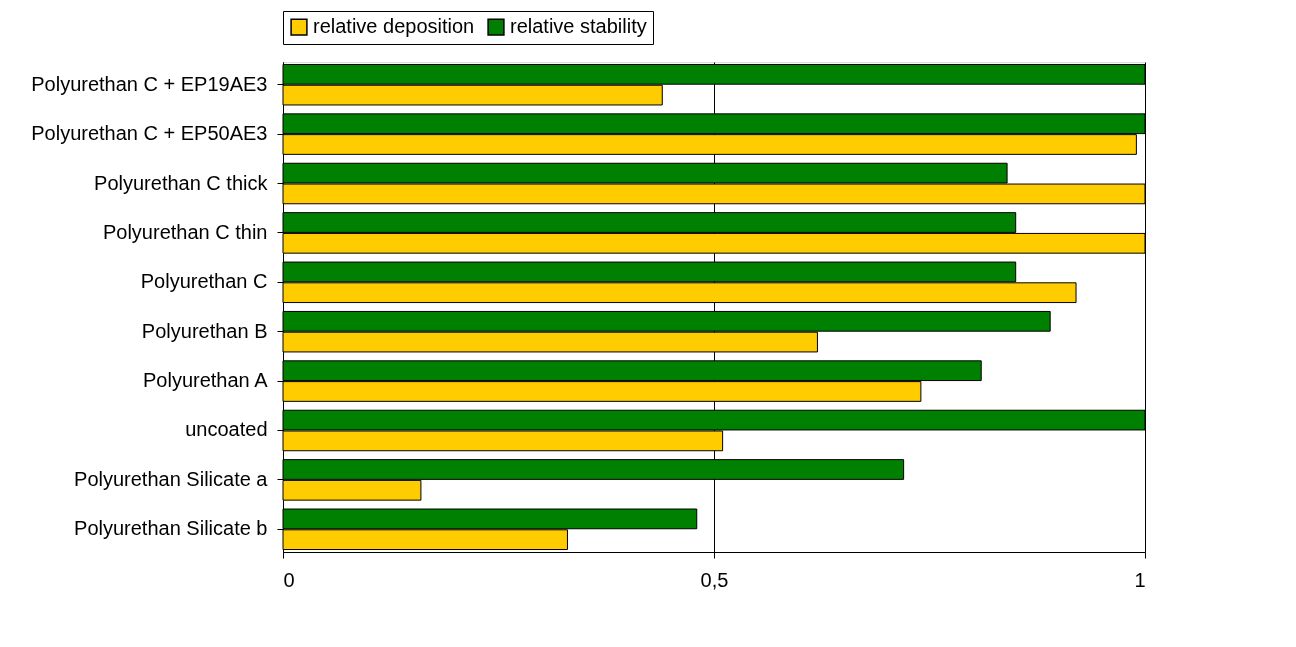 This screenshot has width=1296, height=647. I want to click on y-tick-label: Polyurethan Silicate b, so click(171, 528).